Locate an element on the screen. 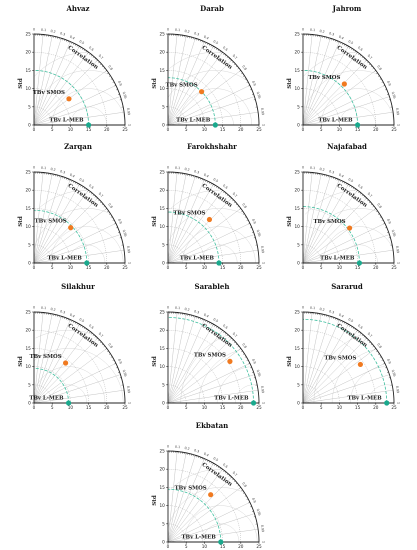 The width and height of the screenshot is (417, 550). x-tick-label: 10 is located at coordinates (205, 129).